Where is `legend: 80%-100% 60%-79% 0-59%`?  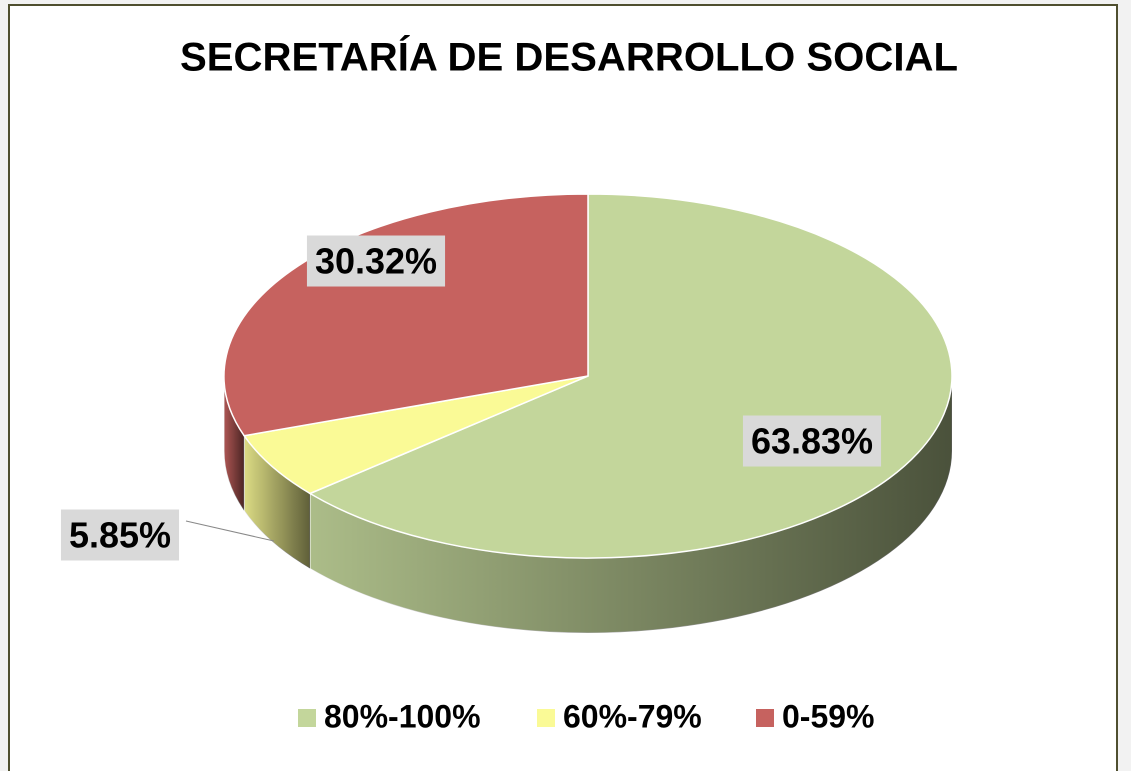 legend: 80%-100% 60%-79% 0-59% is located at coordinates (586, 716).